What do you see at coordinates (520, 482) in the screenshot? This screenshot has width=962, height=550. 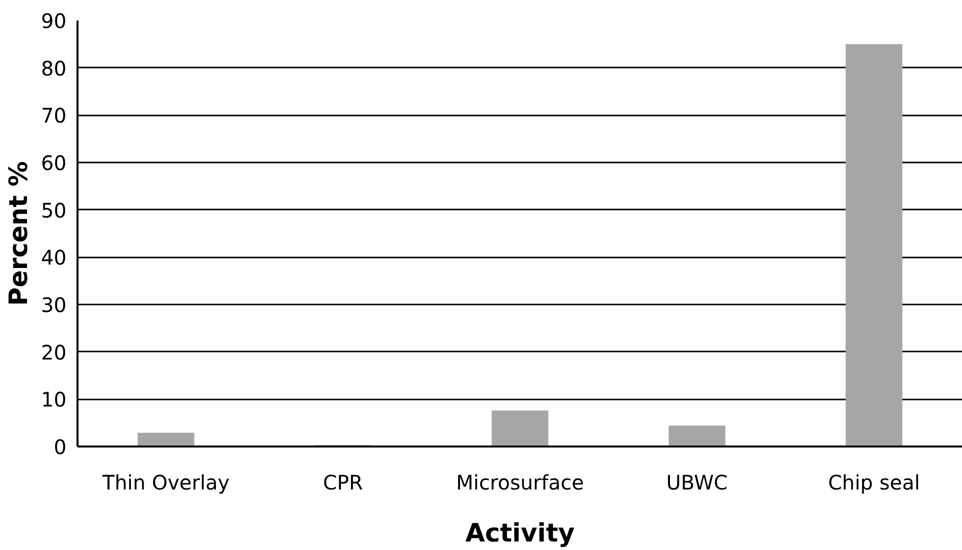 I see `x-tick-label: Microsurface` at bounding box center [520, 482].